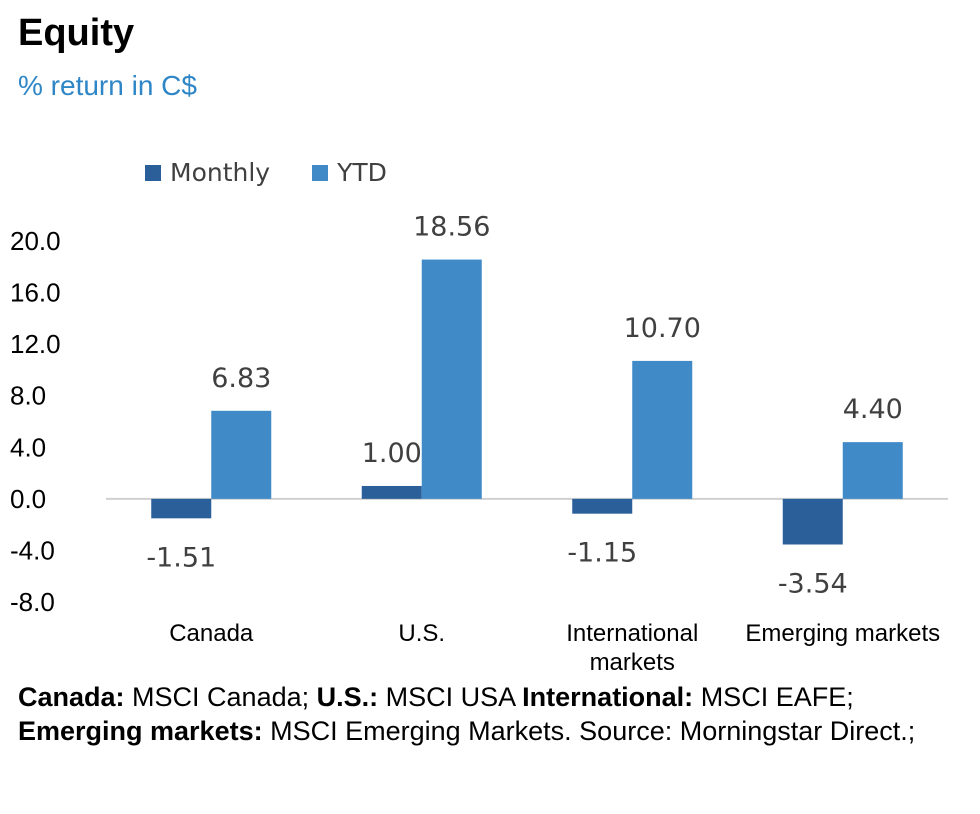  What do you see at coordinates (140, 731) in the screenshot?
I see `footnote-label-emerging: Emerging markets:` at bounding box center [140, 731].